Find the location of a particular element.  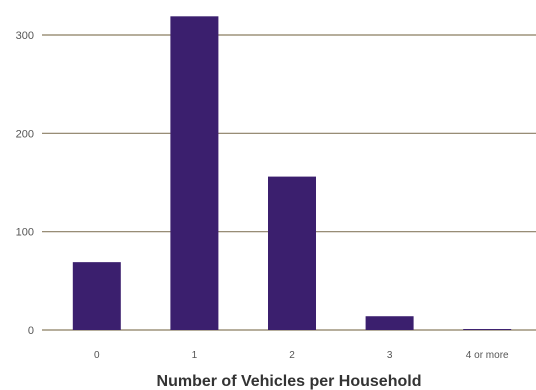

bar-4-or-more is located at coordinates (487, 329).